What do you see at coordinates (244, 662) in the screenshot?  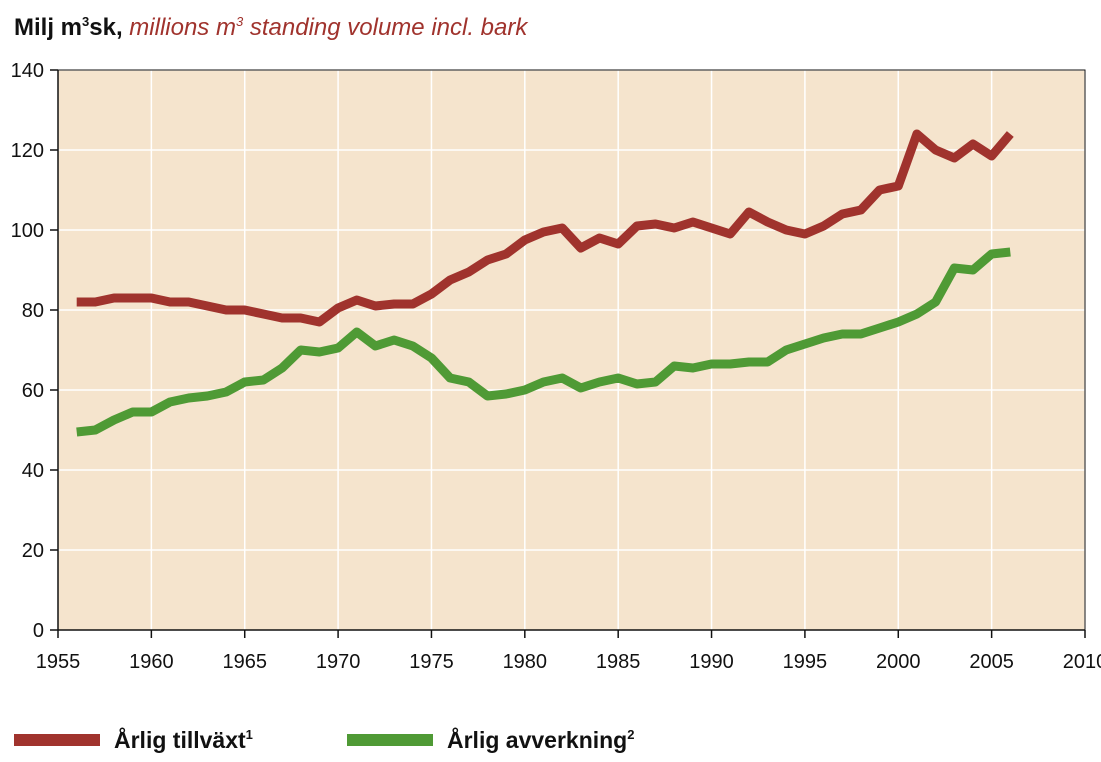 I see `x-tick-label: 1965` at bounding box center [244, 662].